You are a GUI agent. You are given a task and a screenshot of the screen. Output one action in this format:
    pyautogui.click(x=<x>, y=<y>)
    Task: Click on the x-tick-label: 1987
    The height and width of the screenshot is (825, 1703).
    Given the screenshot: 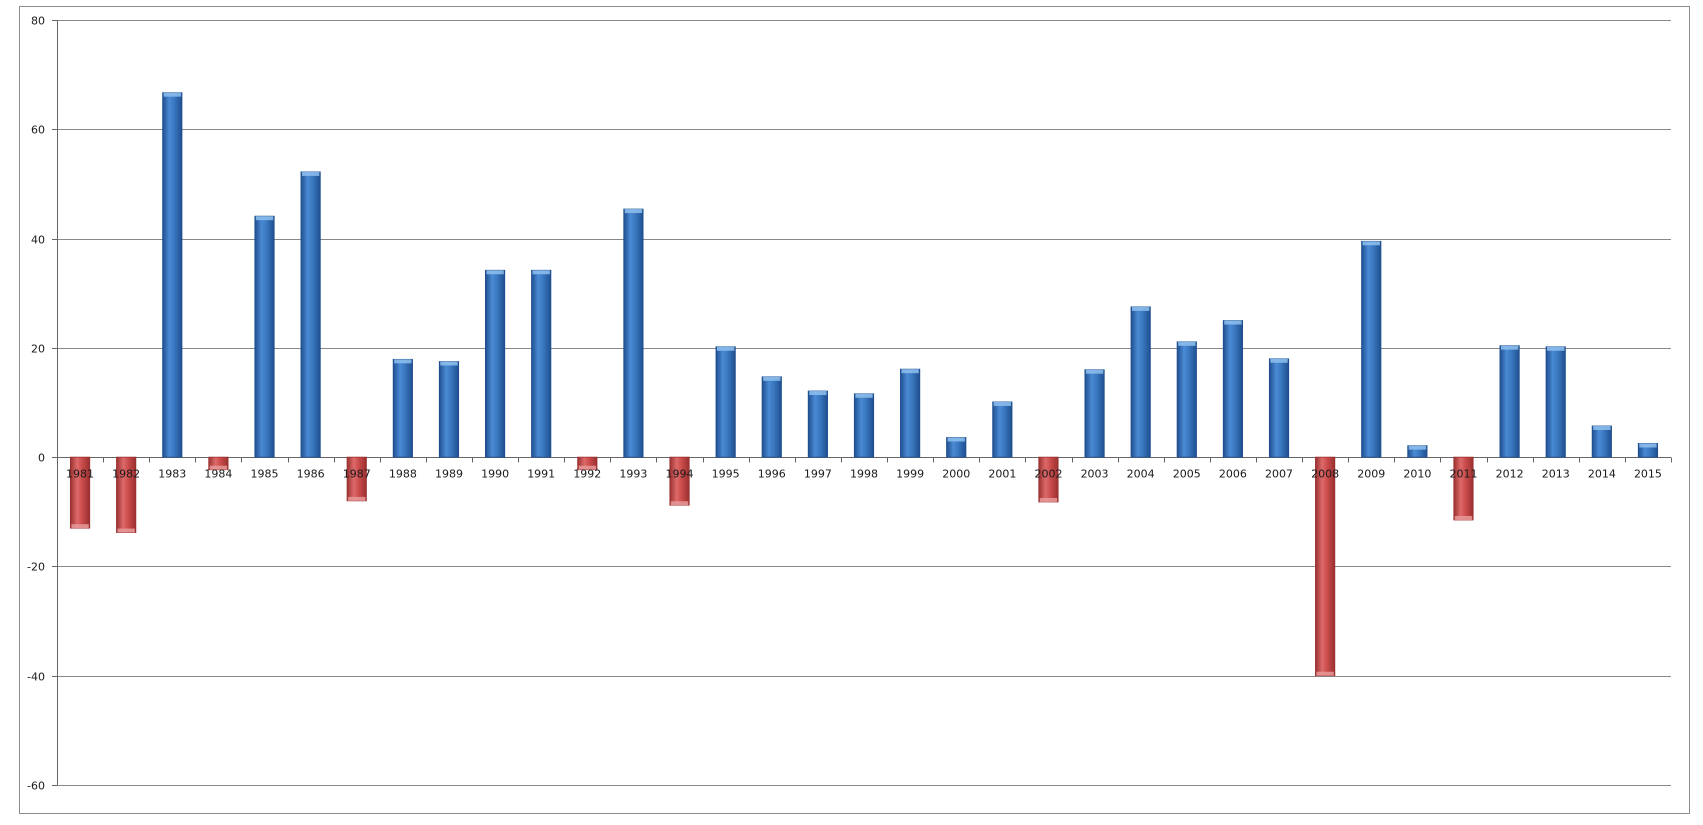 What is the action you would take?
    pyautogui.click(x=357, y=474)
    